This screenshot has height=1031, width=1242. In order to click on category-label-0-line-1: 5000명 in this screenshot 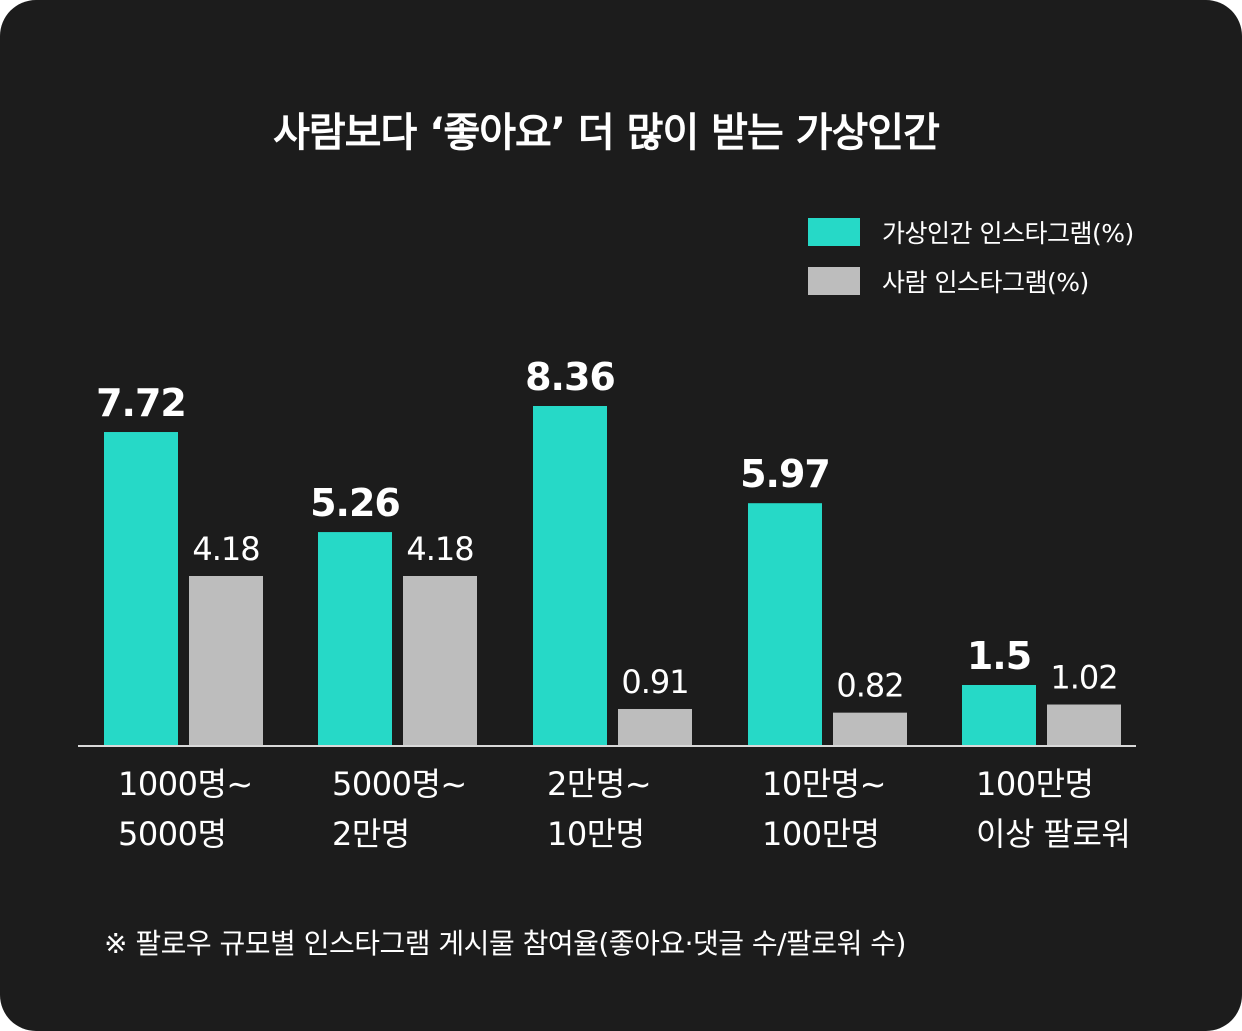, I will do `click(172, 834)`.